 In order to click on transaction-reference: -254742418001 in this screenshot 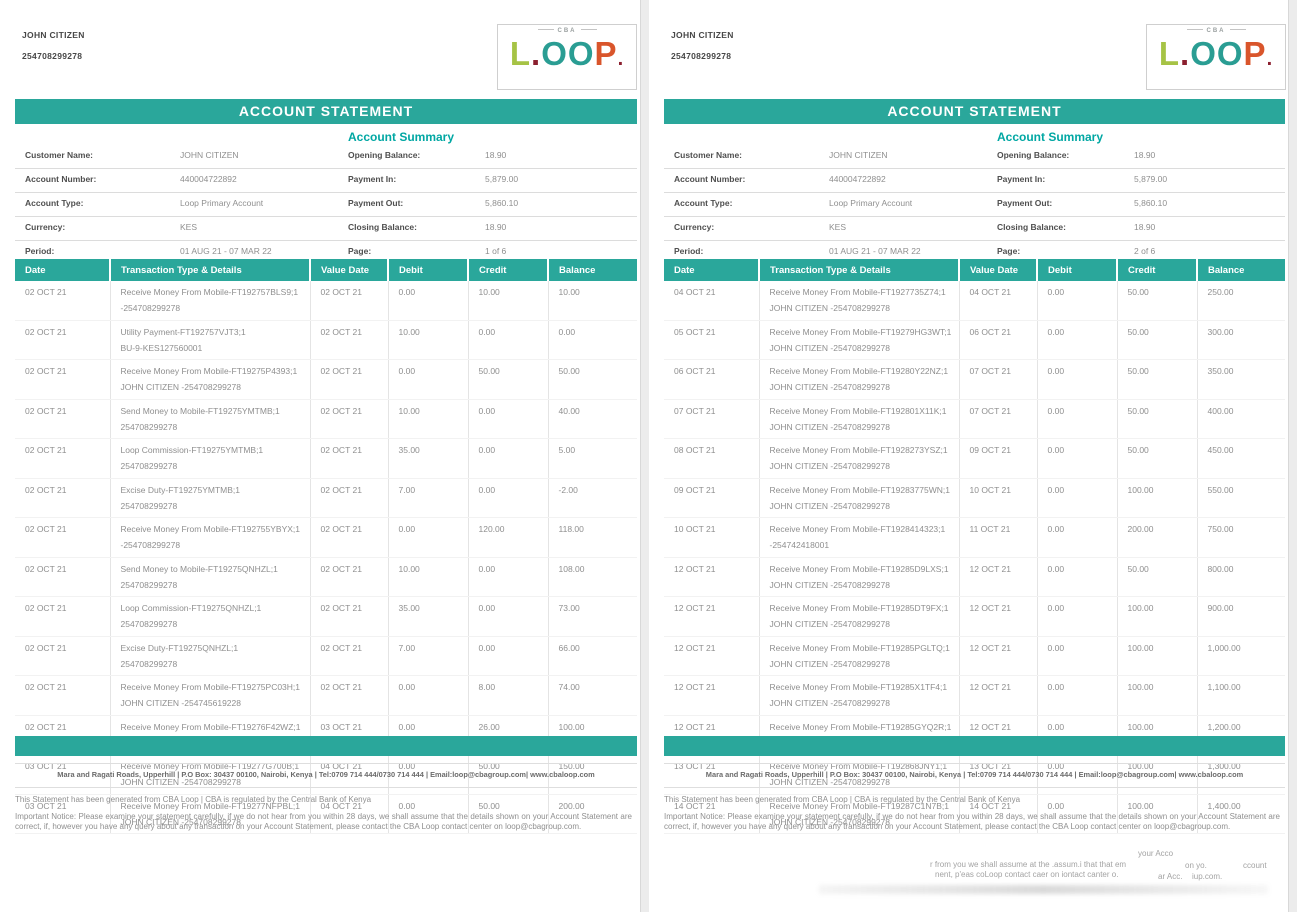, I will do `click(799, 545)`.